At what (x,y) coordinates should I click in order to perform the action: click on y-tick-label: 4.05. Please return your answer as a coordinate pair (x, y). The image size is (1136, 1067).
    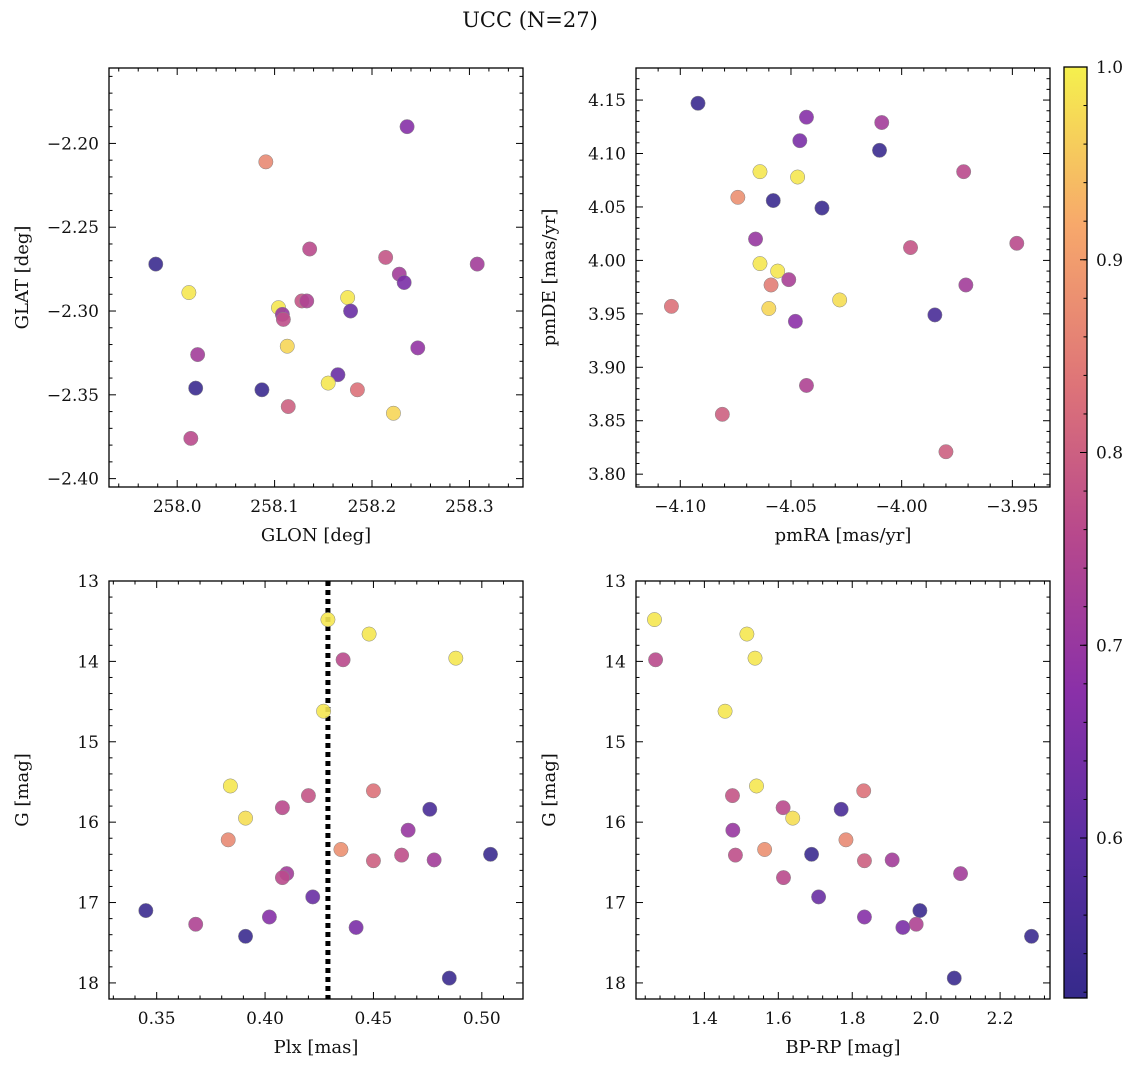
    Looking at the image, I should click on (607, 208).